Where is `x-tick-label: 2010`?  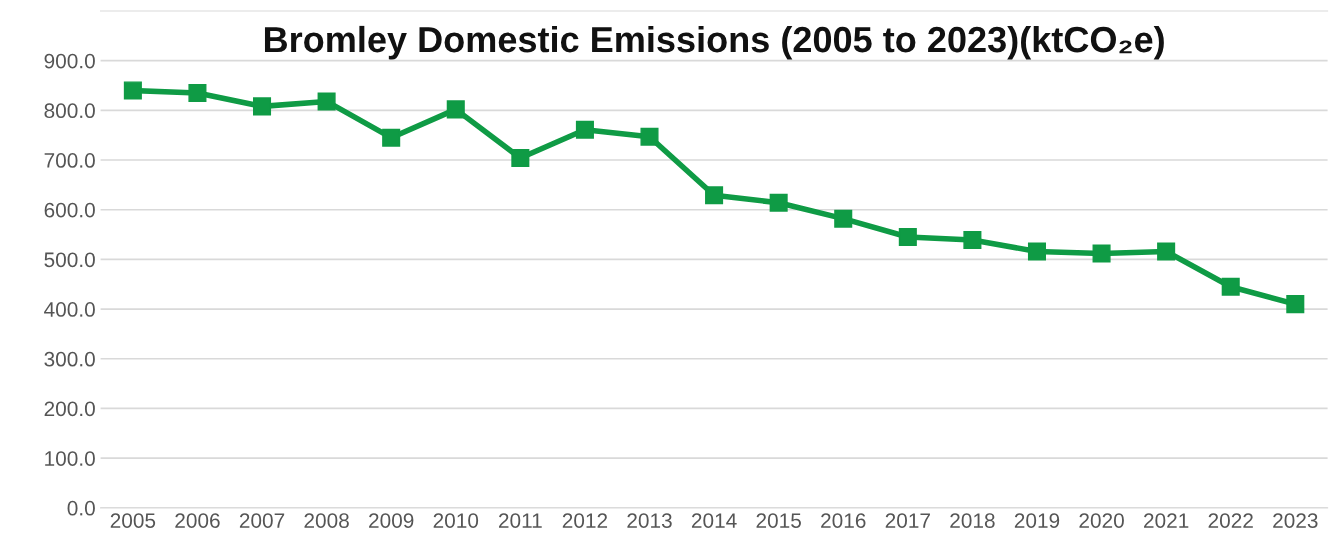 x-tick-label: 2010 is located at coordinates (456, 520).